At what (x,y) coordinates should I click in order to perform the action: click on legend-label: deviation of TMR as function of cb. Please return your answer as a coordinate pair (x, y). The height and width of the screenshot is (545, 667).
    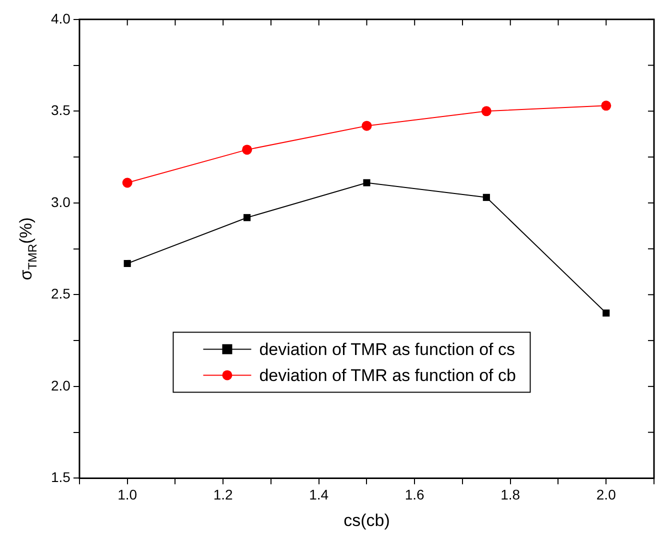
    Looking at the image, I should click on (387, 375).